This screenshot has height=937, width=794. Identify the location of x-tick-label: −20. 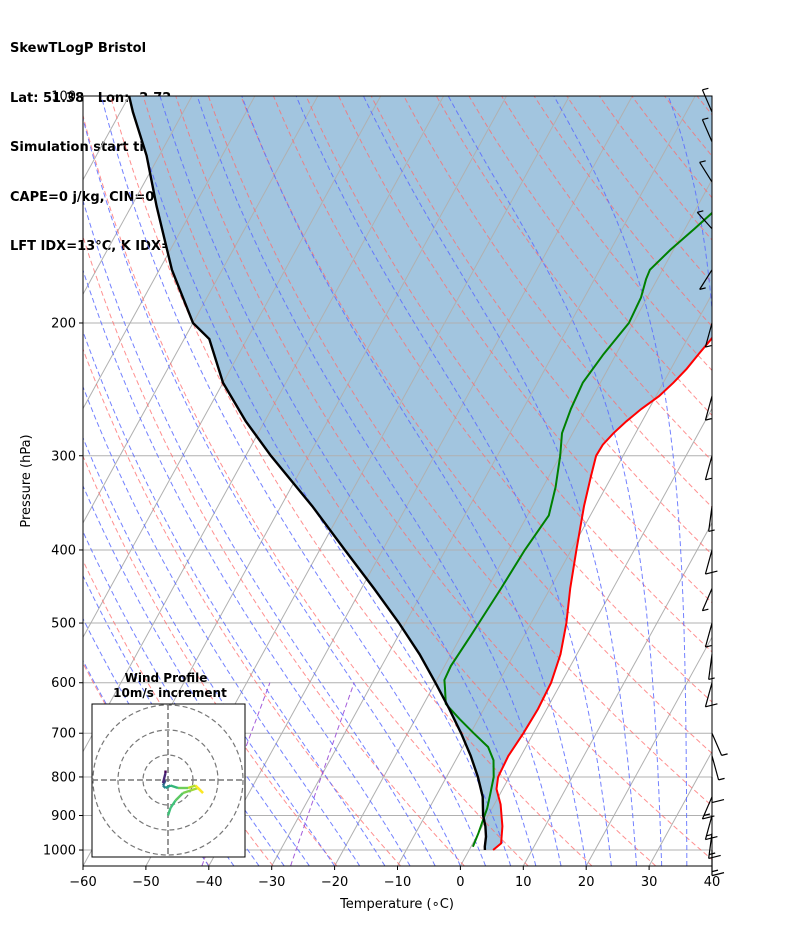
(334, 882).